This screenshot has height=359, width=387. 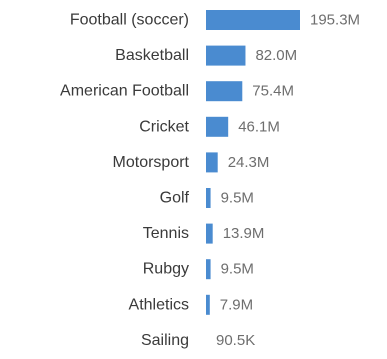 I want to click on value-label: 90.5K, so click(x=235, y=340).